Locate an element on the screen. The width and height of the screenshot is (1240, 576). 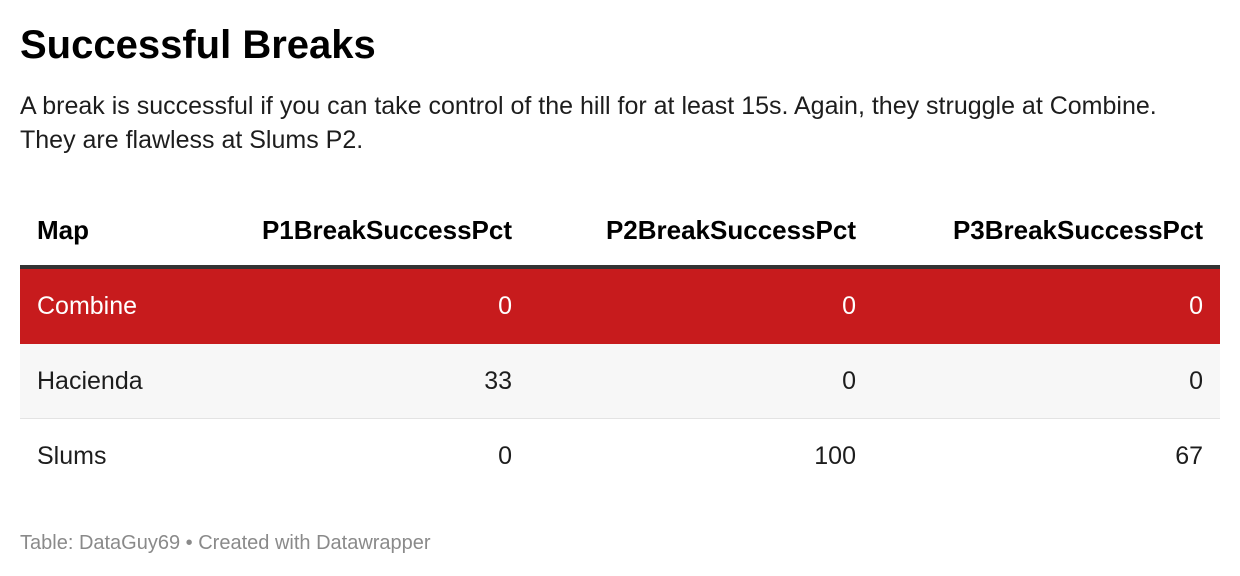
column-header-map: Map is located at coordinates (102, 232).